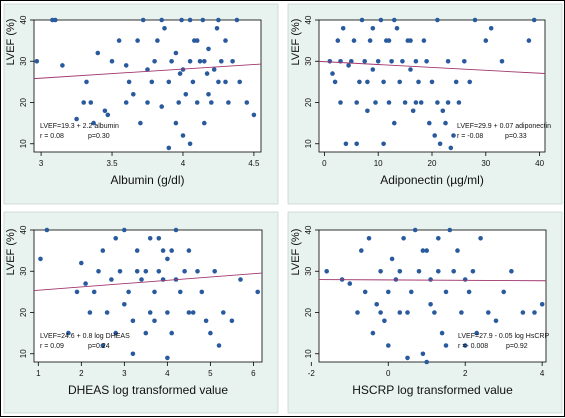 This screenshot has height=418, width=565. What do you see at coordinates (167, 373) in the screenshot?
I see `panel-3-x-tick-label: 4` at bounding box center [167, 373].